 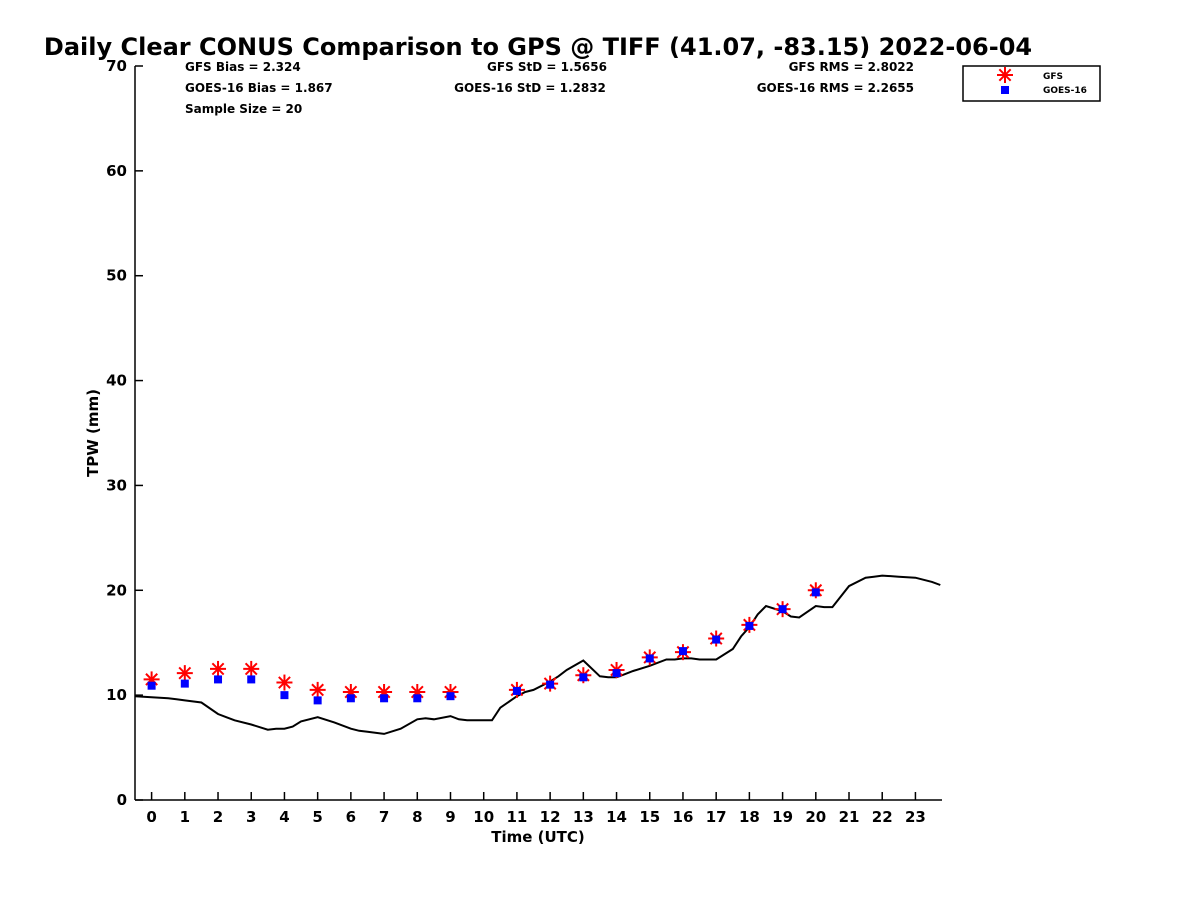 I want to click on gfs-rms-text: GFS RMS = 2.8022, so click(x=851, y=67).